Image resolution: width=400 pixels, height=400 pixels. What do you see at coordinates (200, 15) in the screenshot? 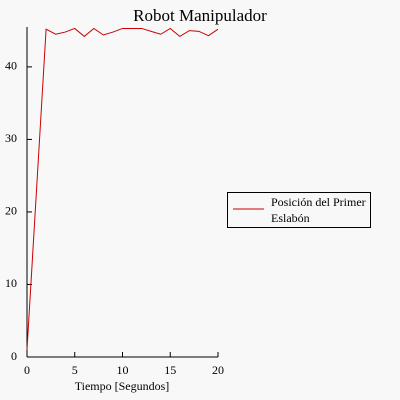
I see `chart-title: Robot Manipulador` at bounding box center [200, 15].